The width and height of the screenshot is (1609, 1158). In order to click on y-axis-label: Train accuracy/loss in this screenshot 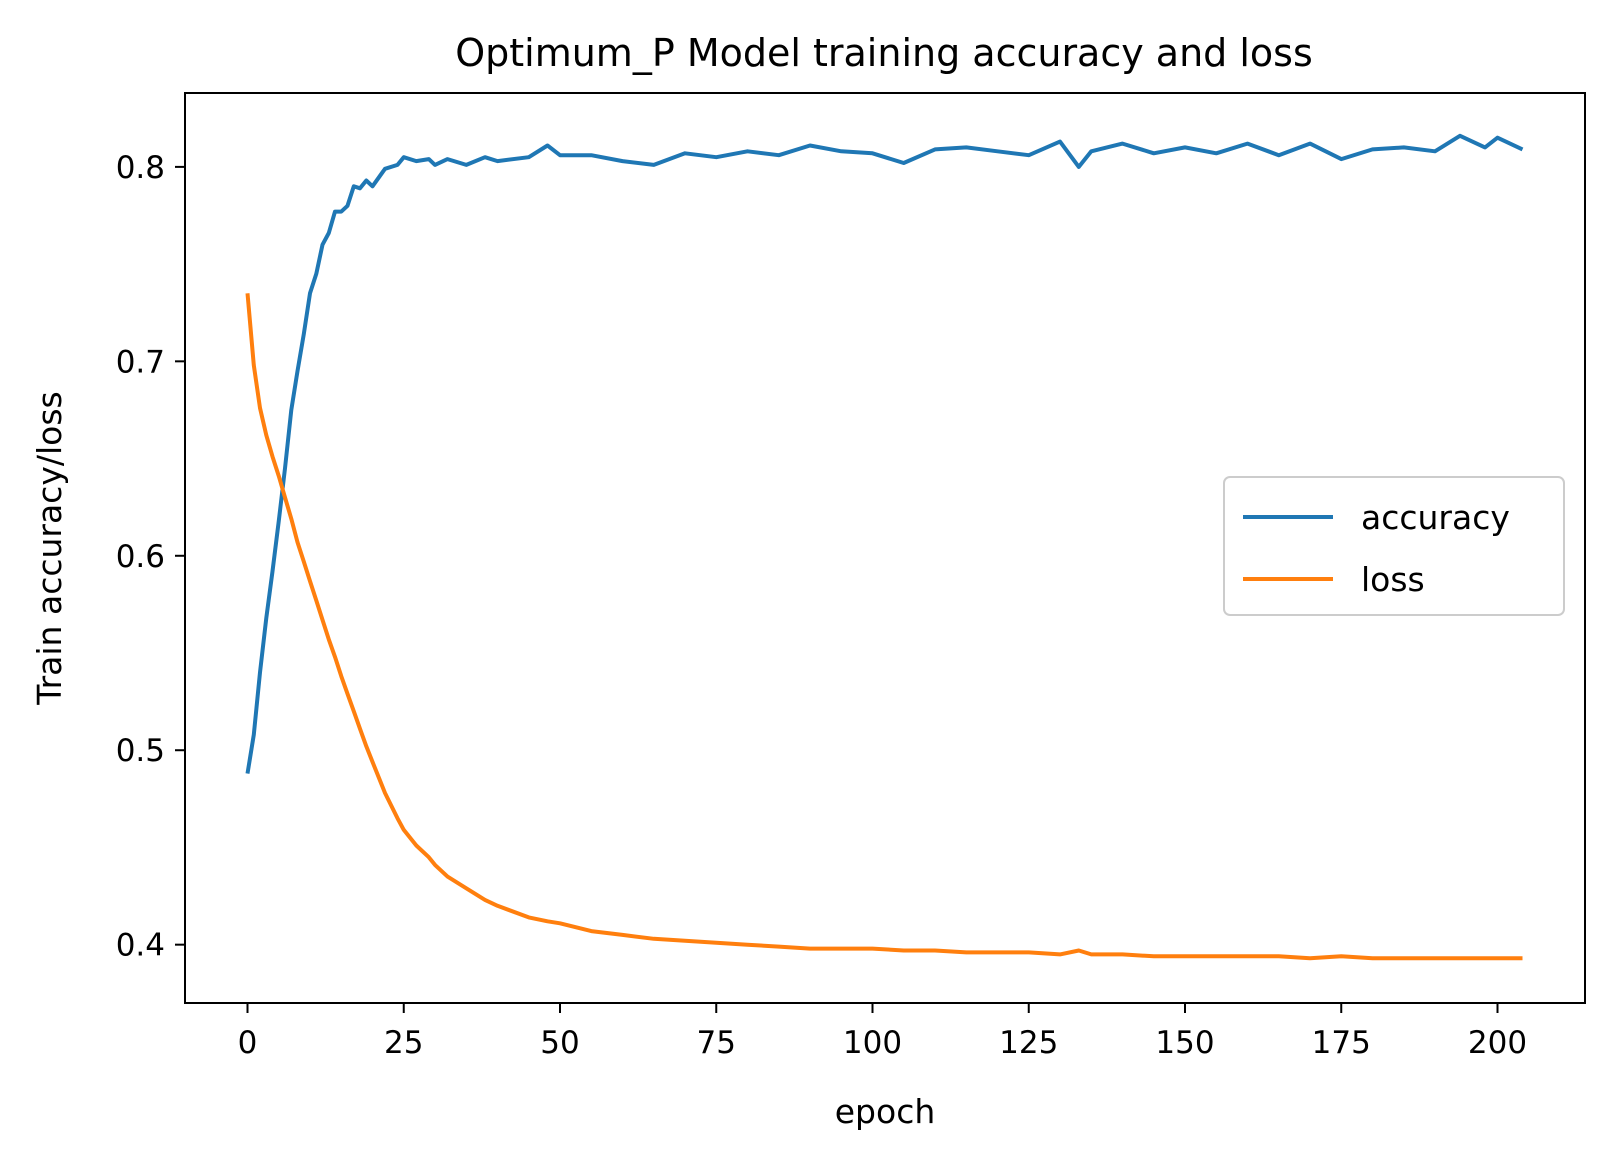, I will do `click(49, 548)`.